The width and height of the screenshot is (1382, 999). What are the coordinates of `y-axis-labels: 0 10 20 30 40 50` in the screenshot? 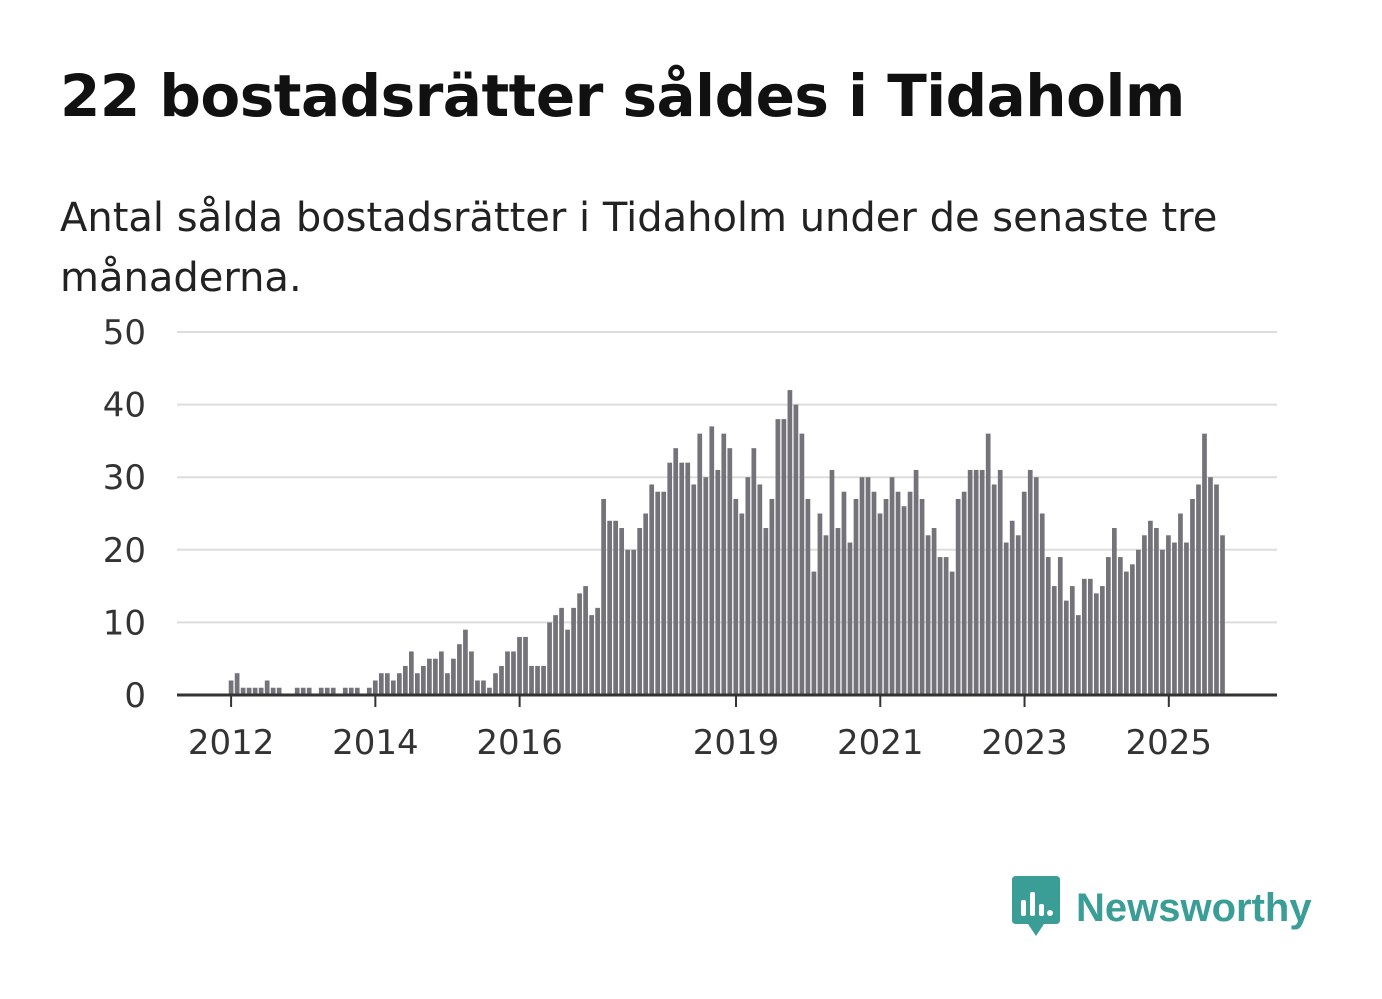 It's located at (124, 514).